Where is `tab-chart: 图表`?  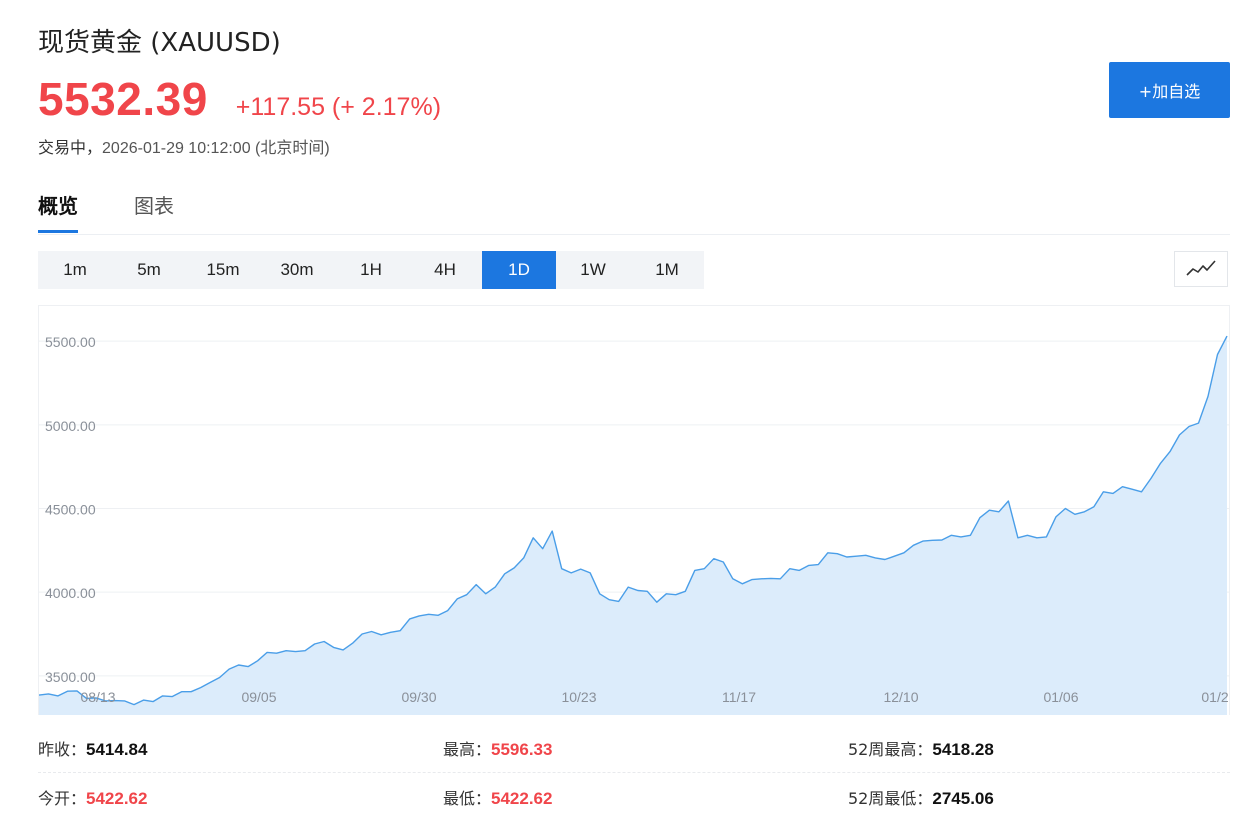
tab-chart: 图表 is located at coordinates (154, 206).